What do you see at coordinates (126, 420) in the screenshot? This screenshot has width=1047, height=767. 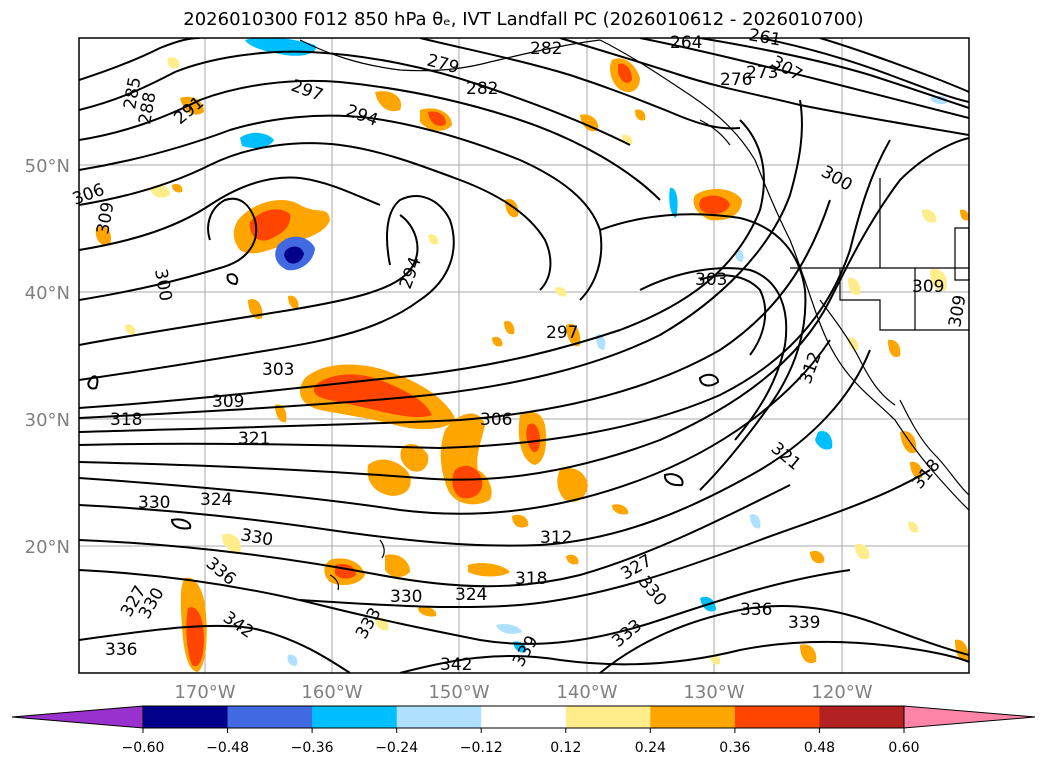 I see `contour-label-318: 318` at bounding box center [126, 420].